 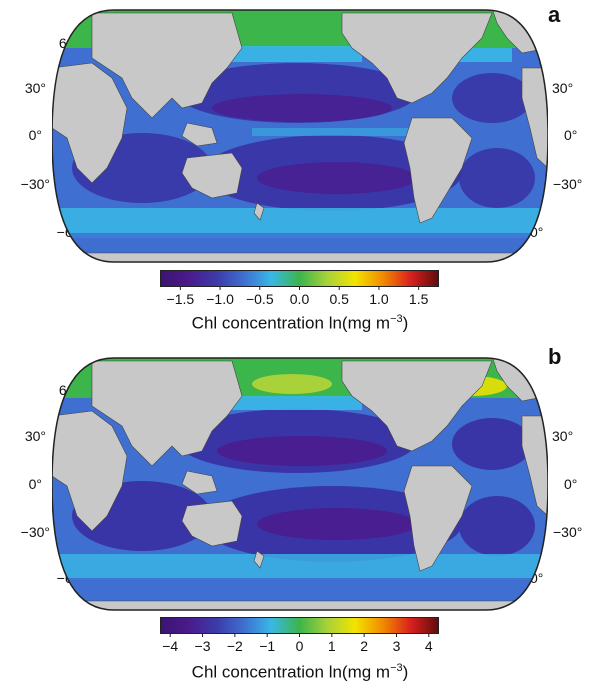 What do you see at coordinates (364, 646) in the screenshot?
I see `colorbar-tick-label: 2` at bounding box center [364, 646].